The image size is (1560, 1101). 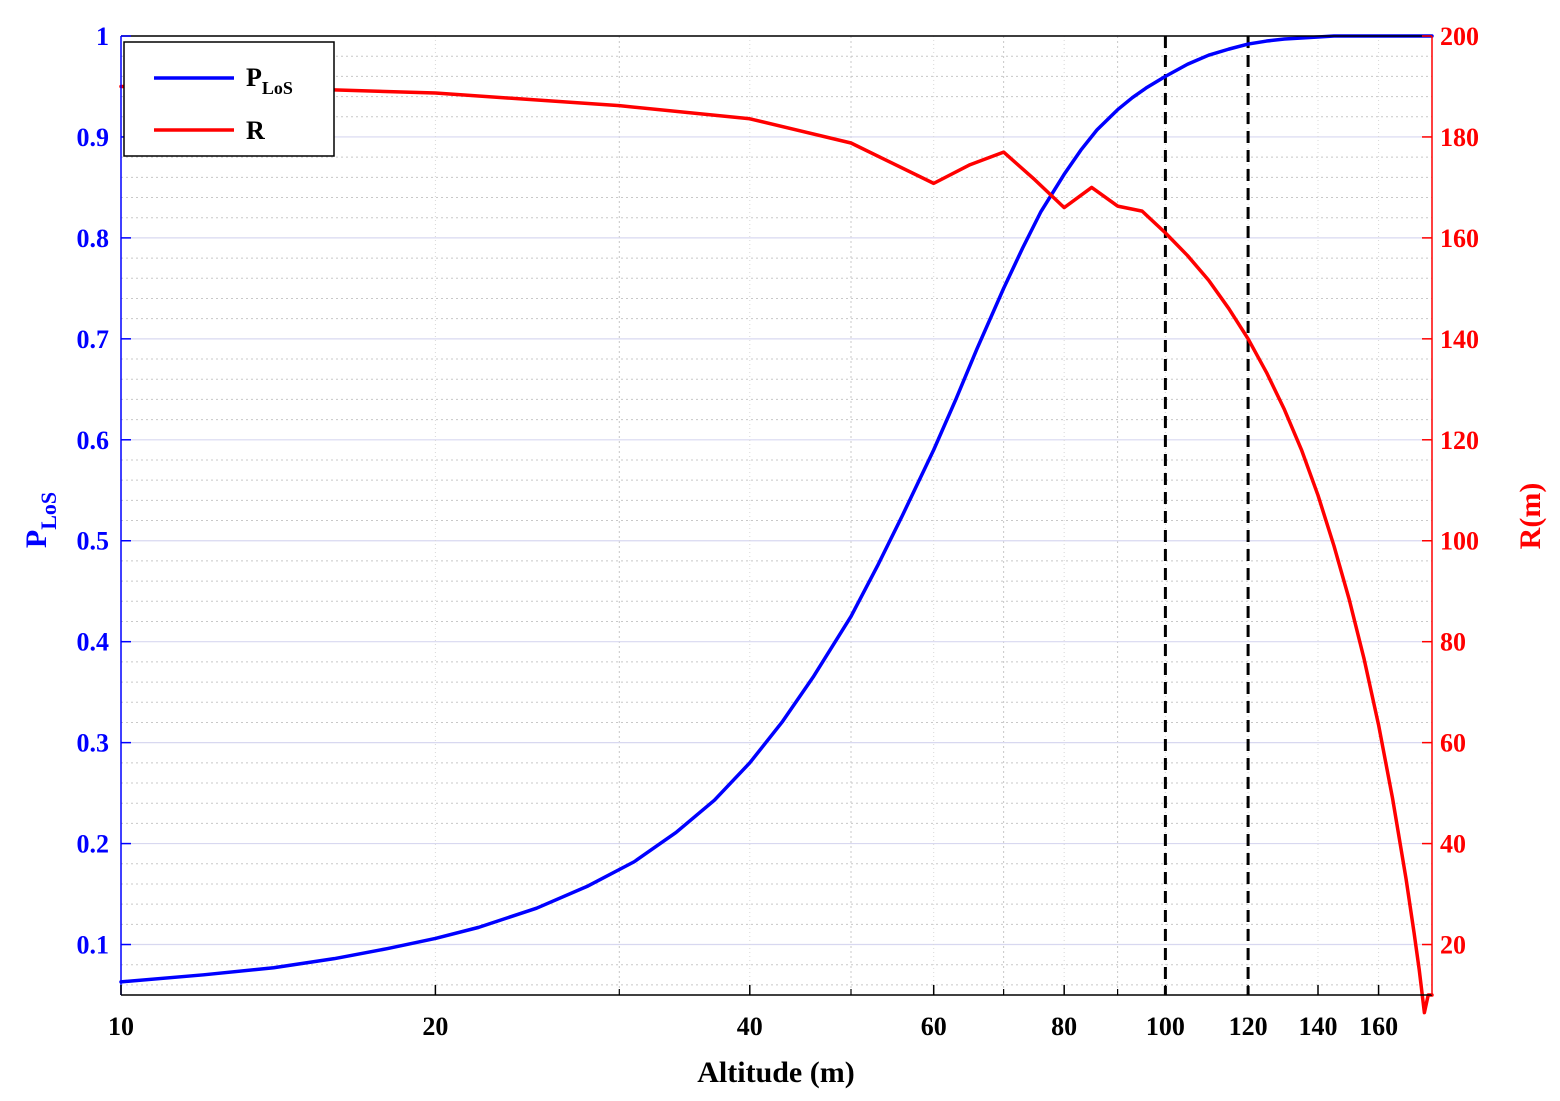 I want to click on y-right-tick-label: 80, so click(x=1453, y=642).